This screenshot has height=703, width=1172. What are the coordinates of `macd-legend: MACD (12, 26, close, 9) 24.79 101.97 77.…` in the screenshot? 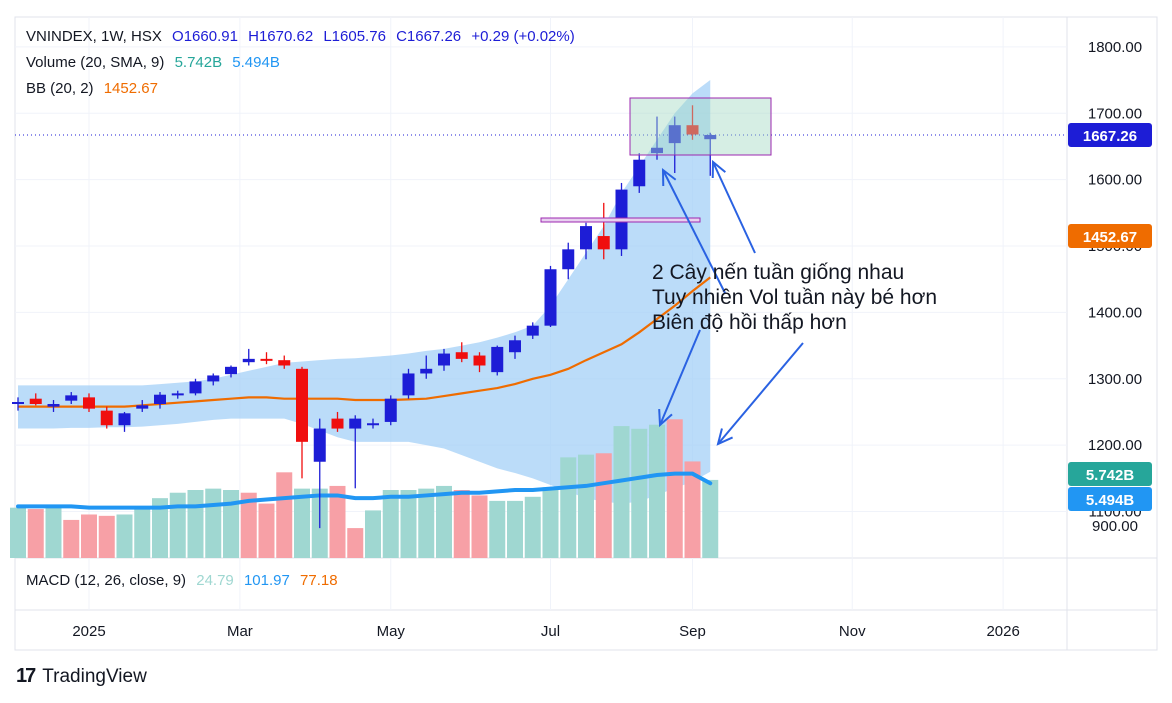 It's located at (185, 580).